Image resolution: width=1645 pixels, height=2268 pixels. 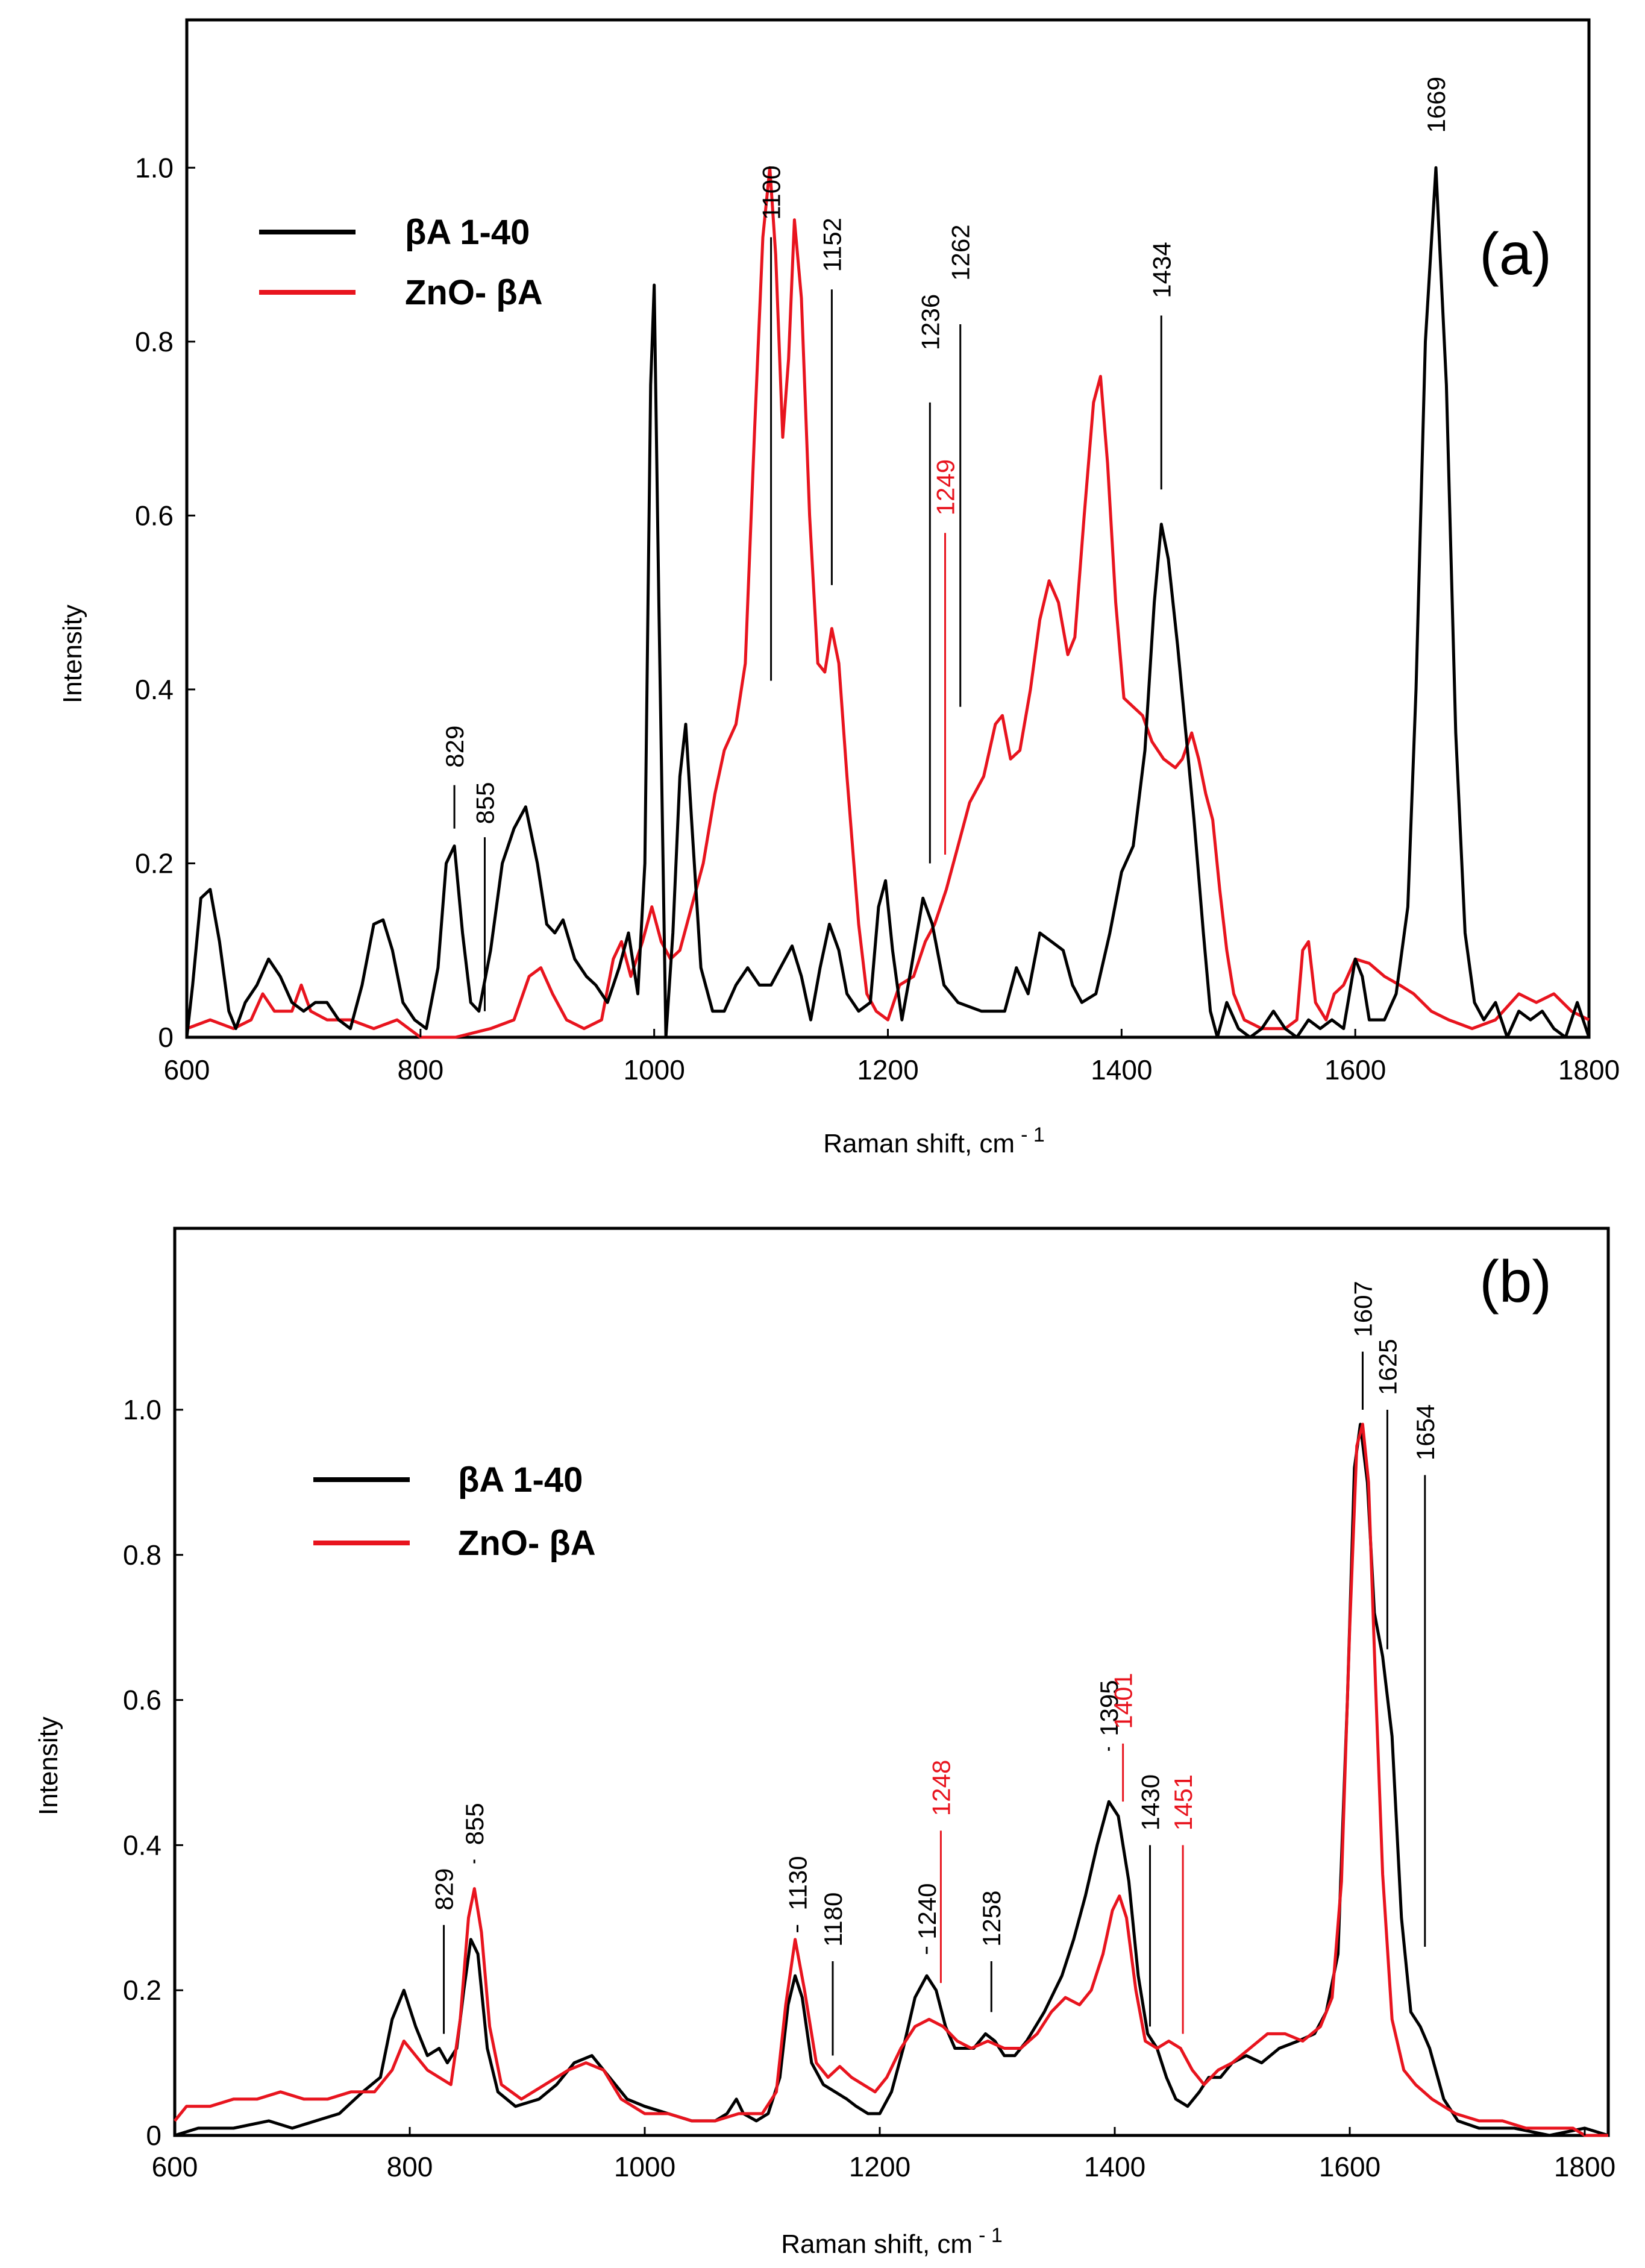 What do you see at coordinates (1109, 1708) in the screenshot?
I see `peak-label-1395: 1395` at bounding box center [1109, 1708].